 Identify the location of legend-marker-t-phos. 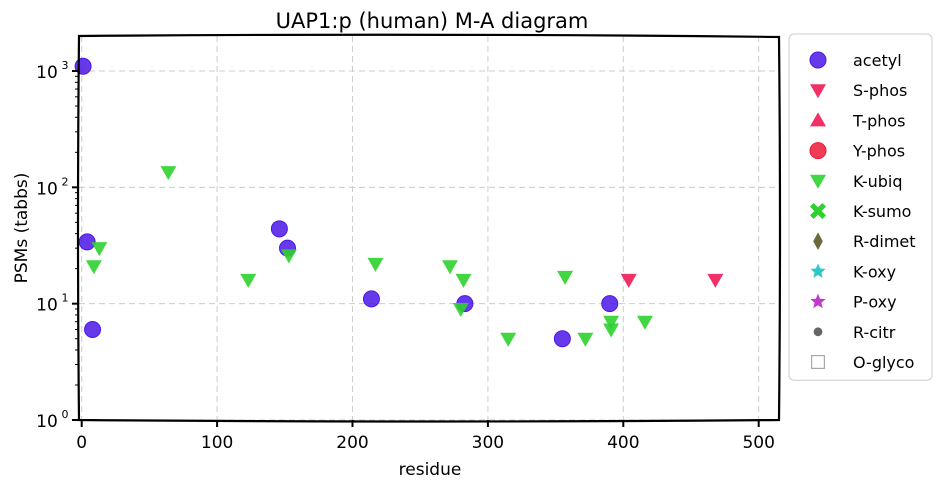
(818, 119).